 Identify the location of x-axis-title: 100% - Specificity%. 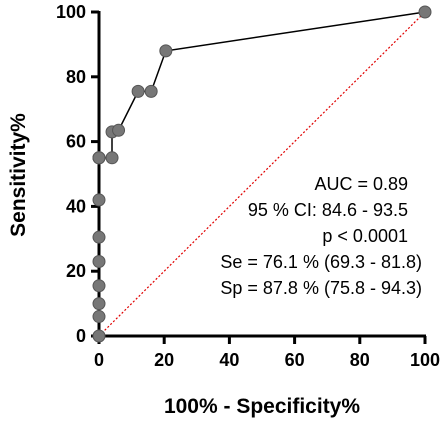
(262, 406).